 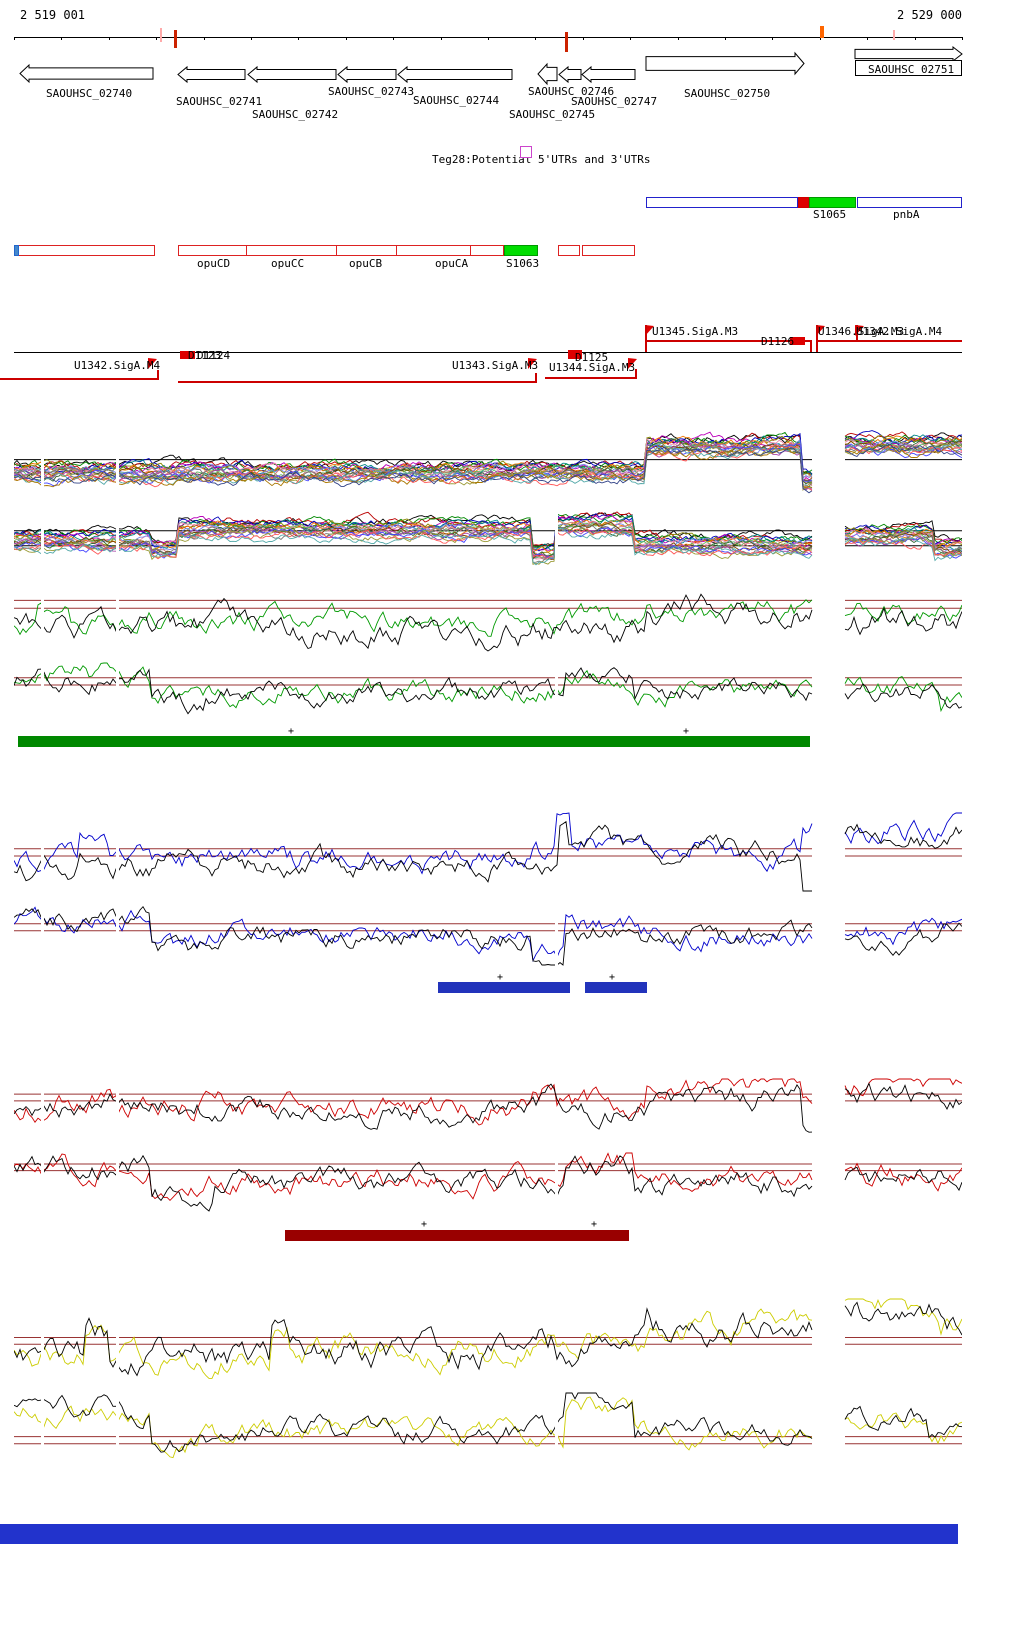 I want to click on opu-left-bar, so click(x=84, y=250).